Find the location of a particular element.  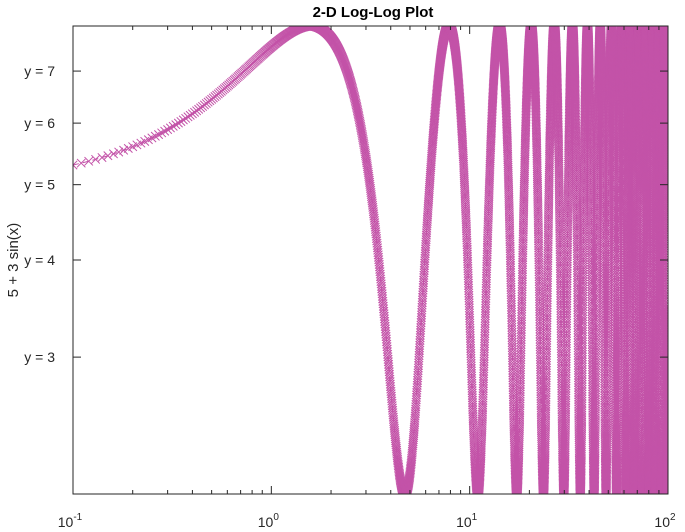

chart-title: 2-D Log-Log Plot is located at coordinates (373, 12).